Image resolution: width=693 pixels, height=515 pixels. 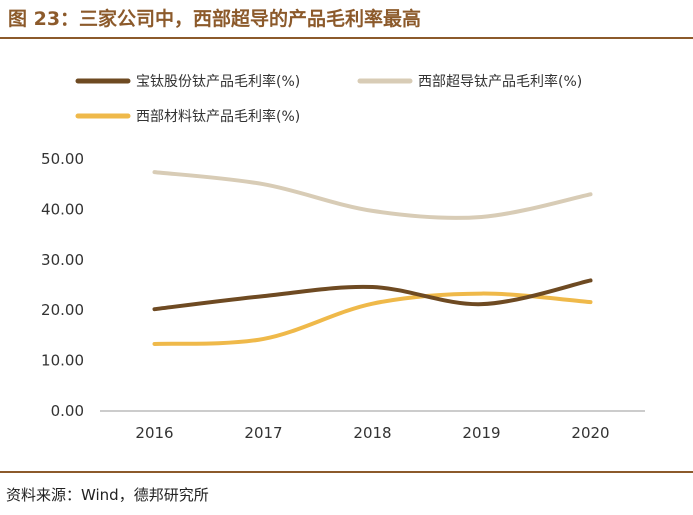 I want to click on x-axis: 2016 2017 2018 2019 2020, so click(x=372, y=426).